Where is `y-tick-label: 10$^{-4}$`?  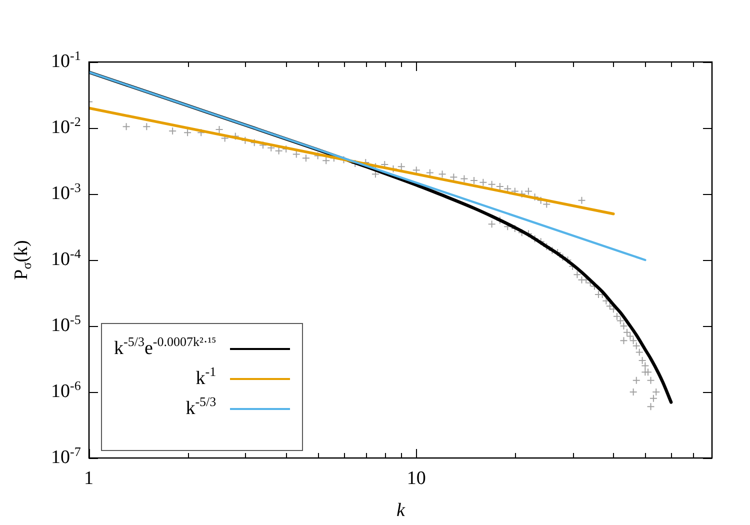 y-tick-label: 10$^{-4}$ is located at coordinates (66, 258).